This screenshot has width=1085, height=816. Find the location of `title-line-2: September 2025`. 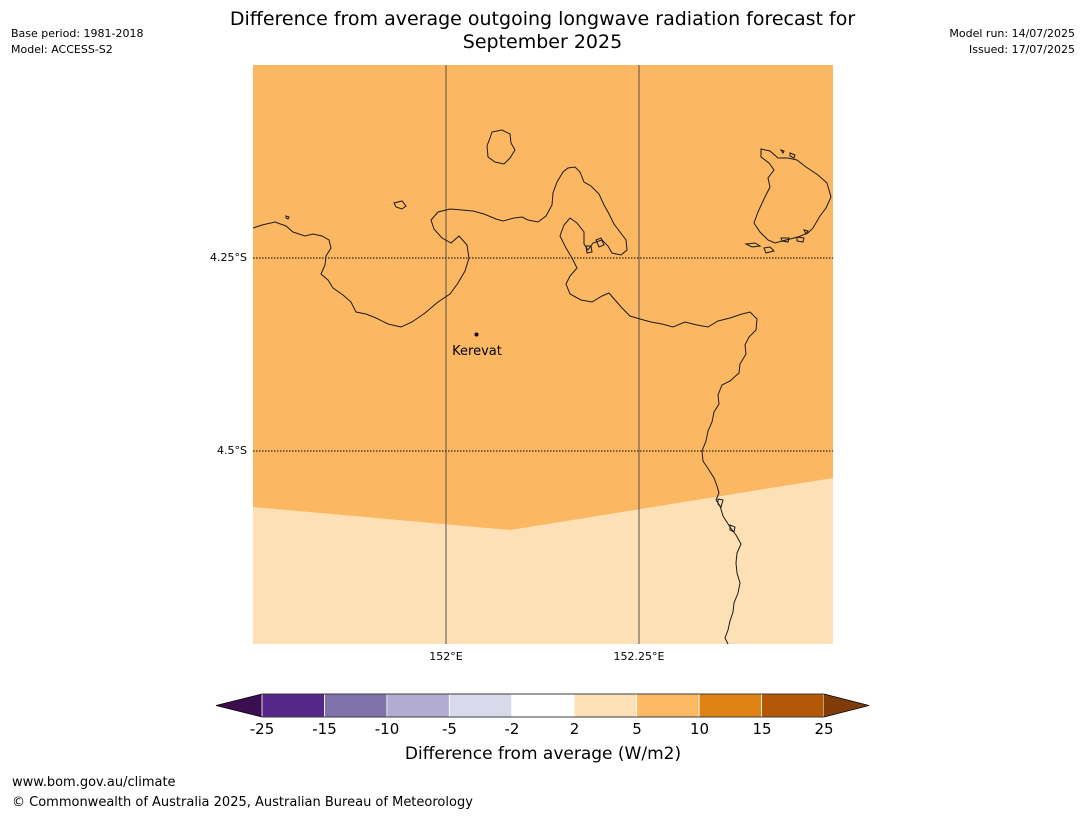

title-line-2: September 2025 is located at coordinates (542, 42).